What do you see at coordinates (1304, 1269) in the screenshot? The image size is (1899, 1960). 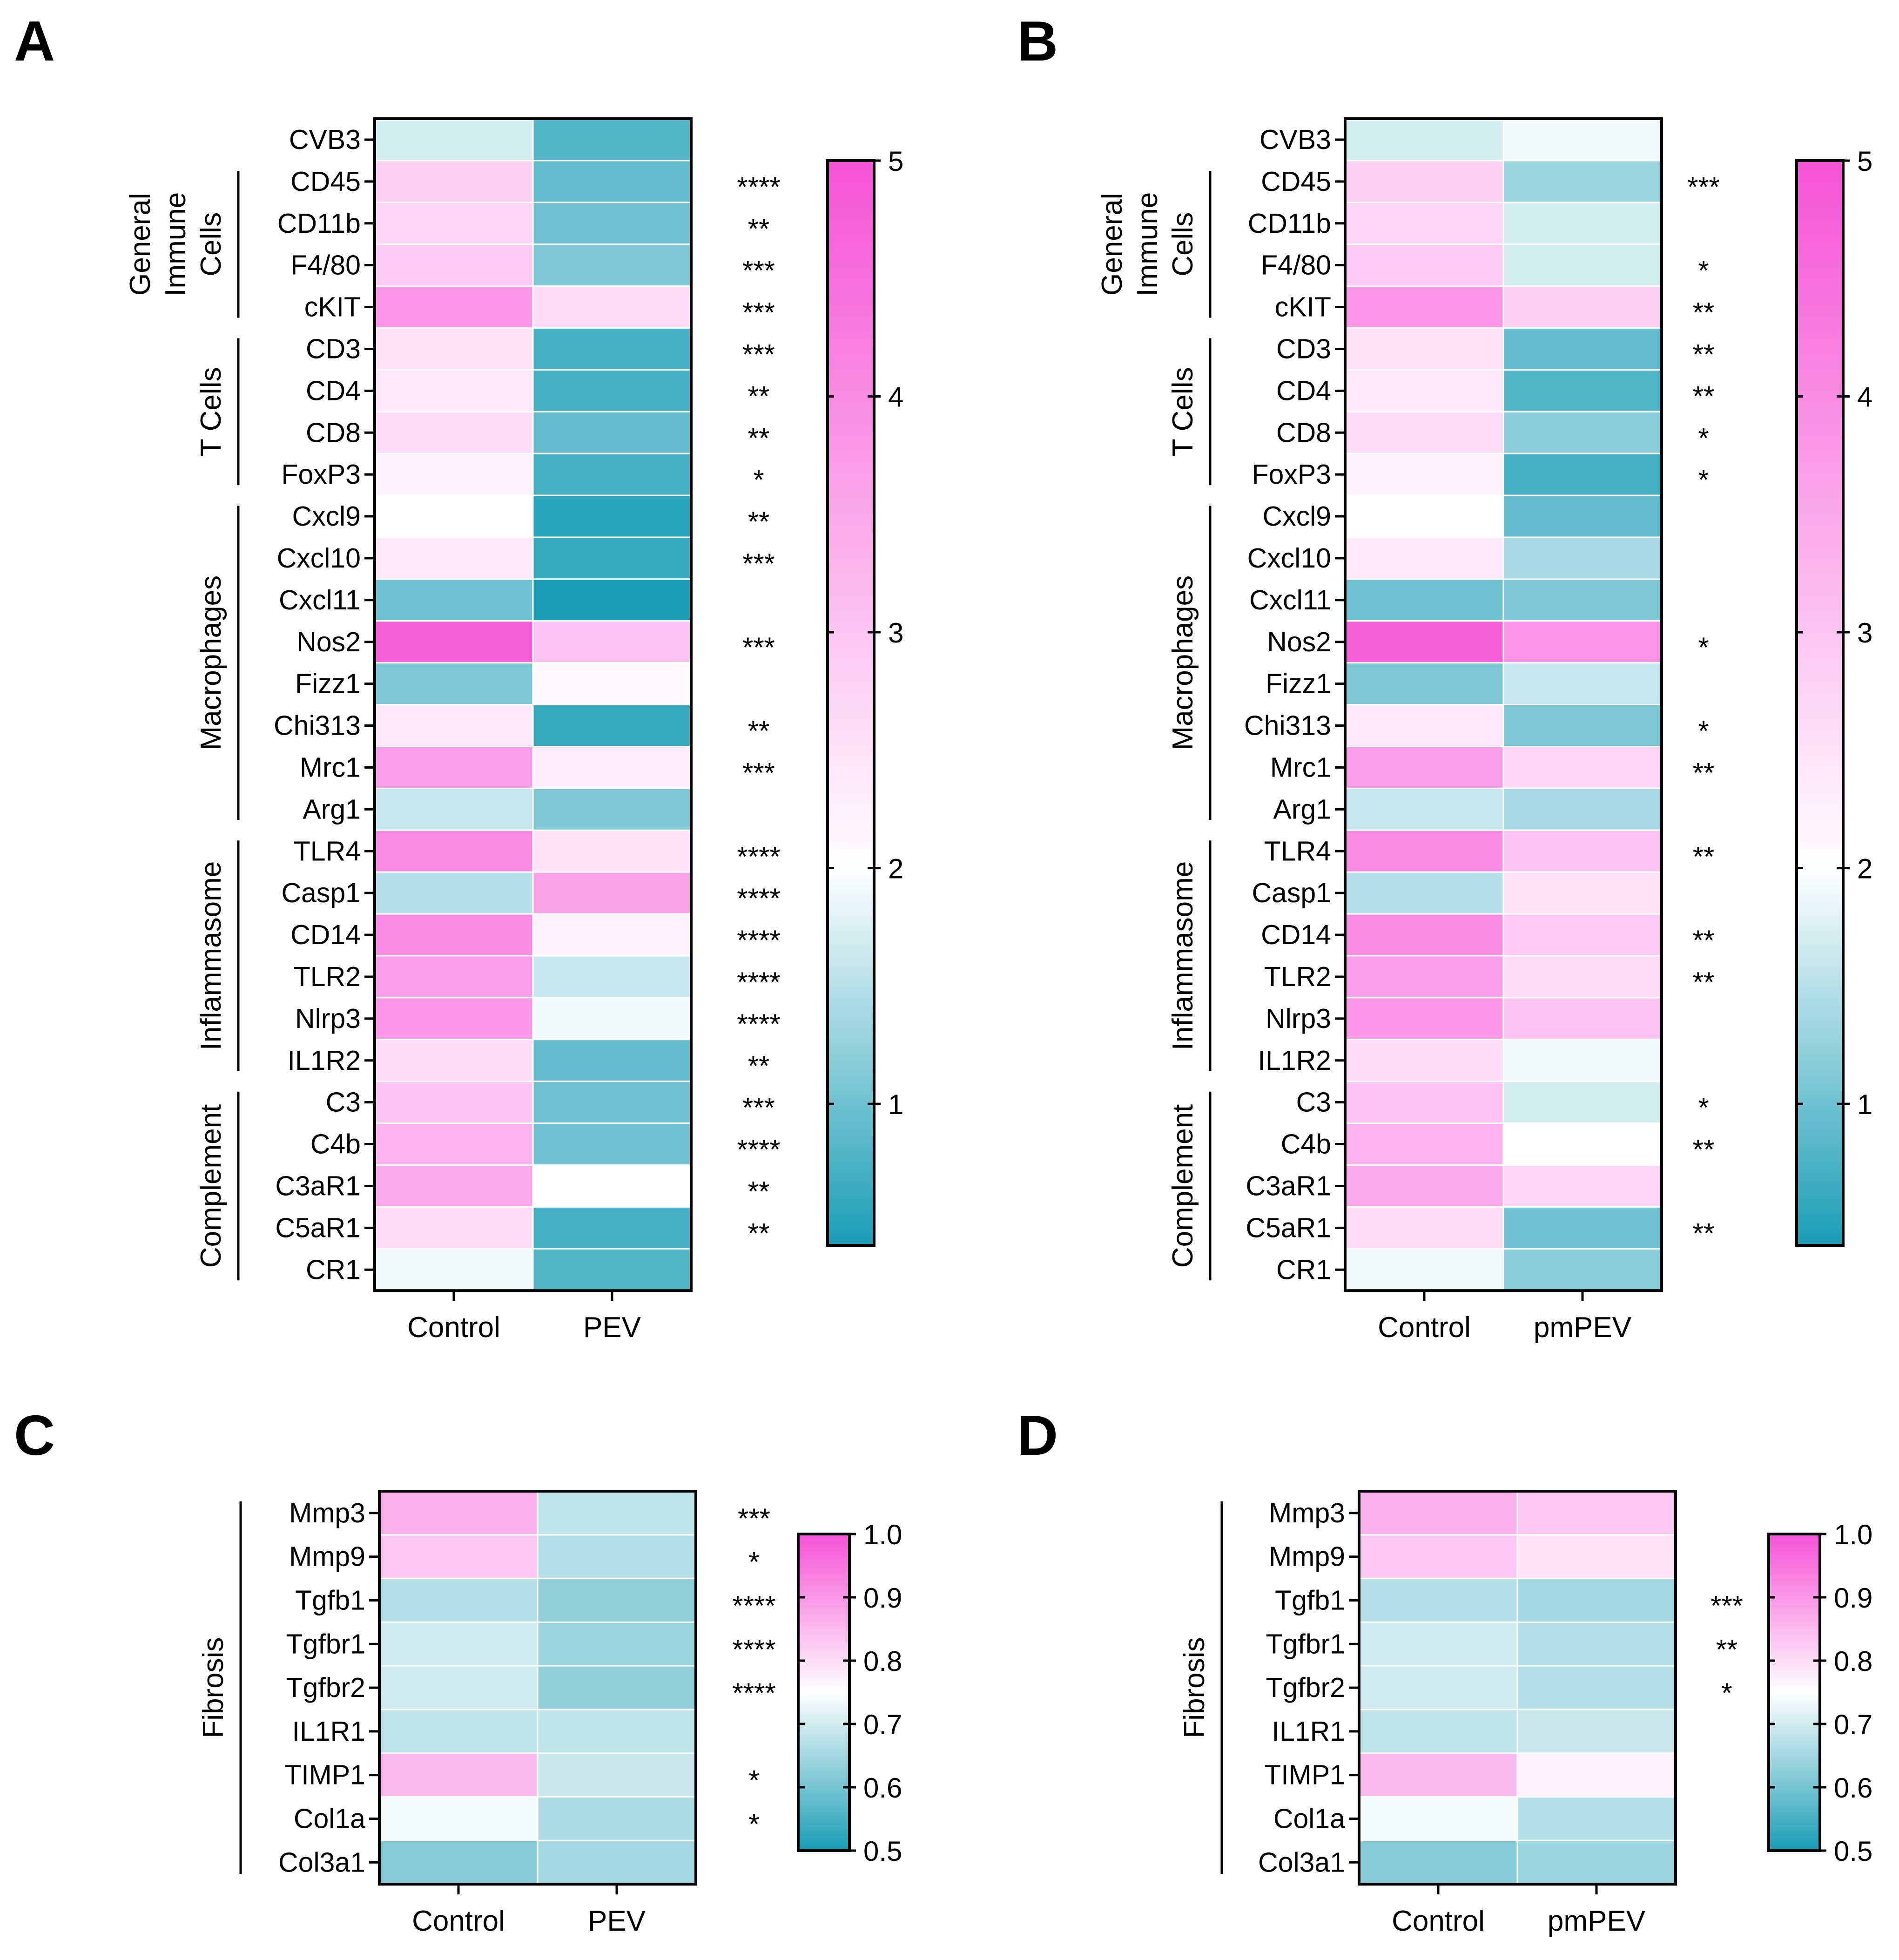 I see `row-label: CR1` at bounding box center [1304, 1269].